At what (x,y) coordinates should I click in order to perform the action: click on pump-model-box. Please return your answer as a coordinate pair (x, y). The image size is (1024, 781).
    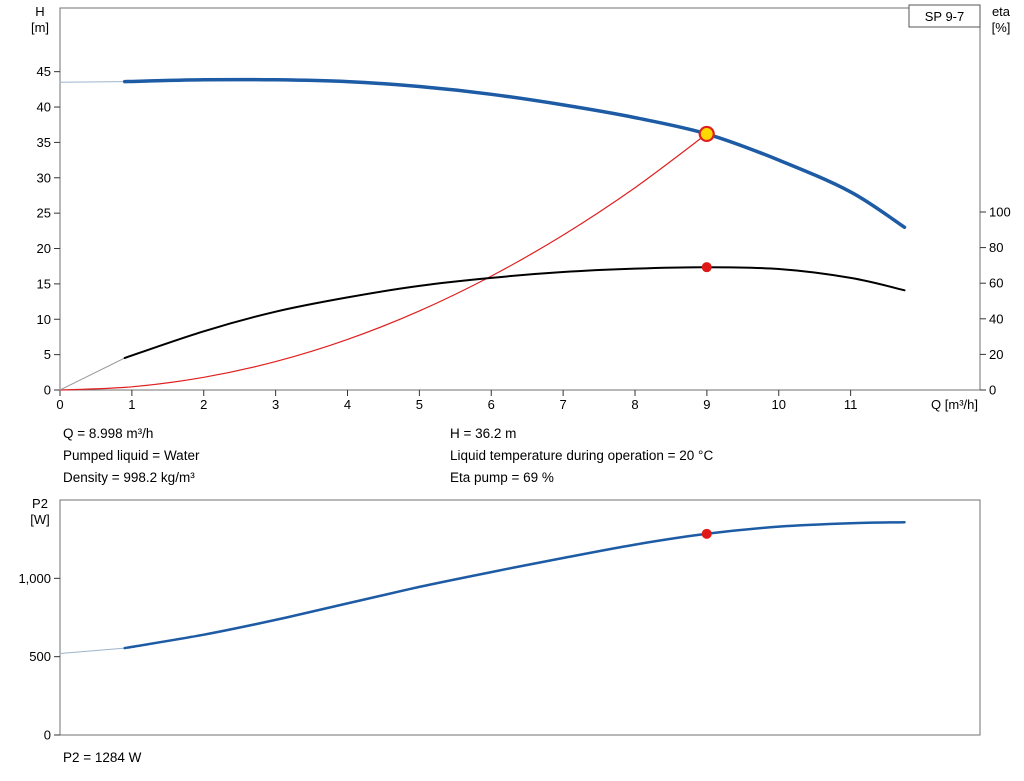
    Looking at the image, I should click on (944, 16).